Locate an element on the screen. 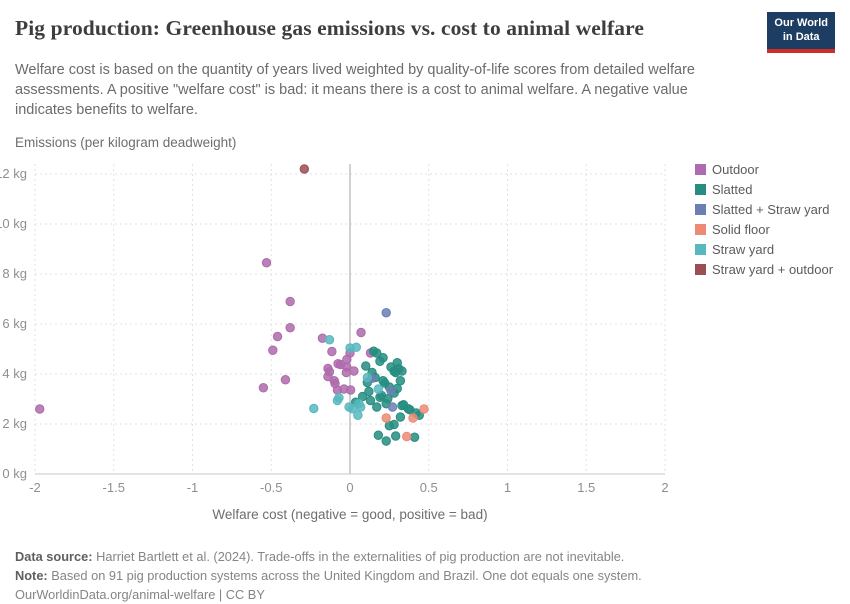  legend-item-slatted: Slatted is located at coordinates (772, 189).